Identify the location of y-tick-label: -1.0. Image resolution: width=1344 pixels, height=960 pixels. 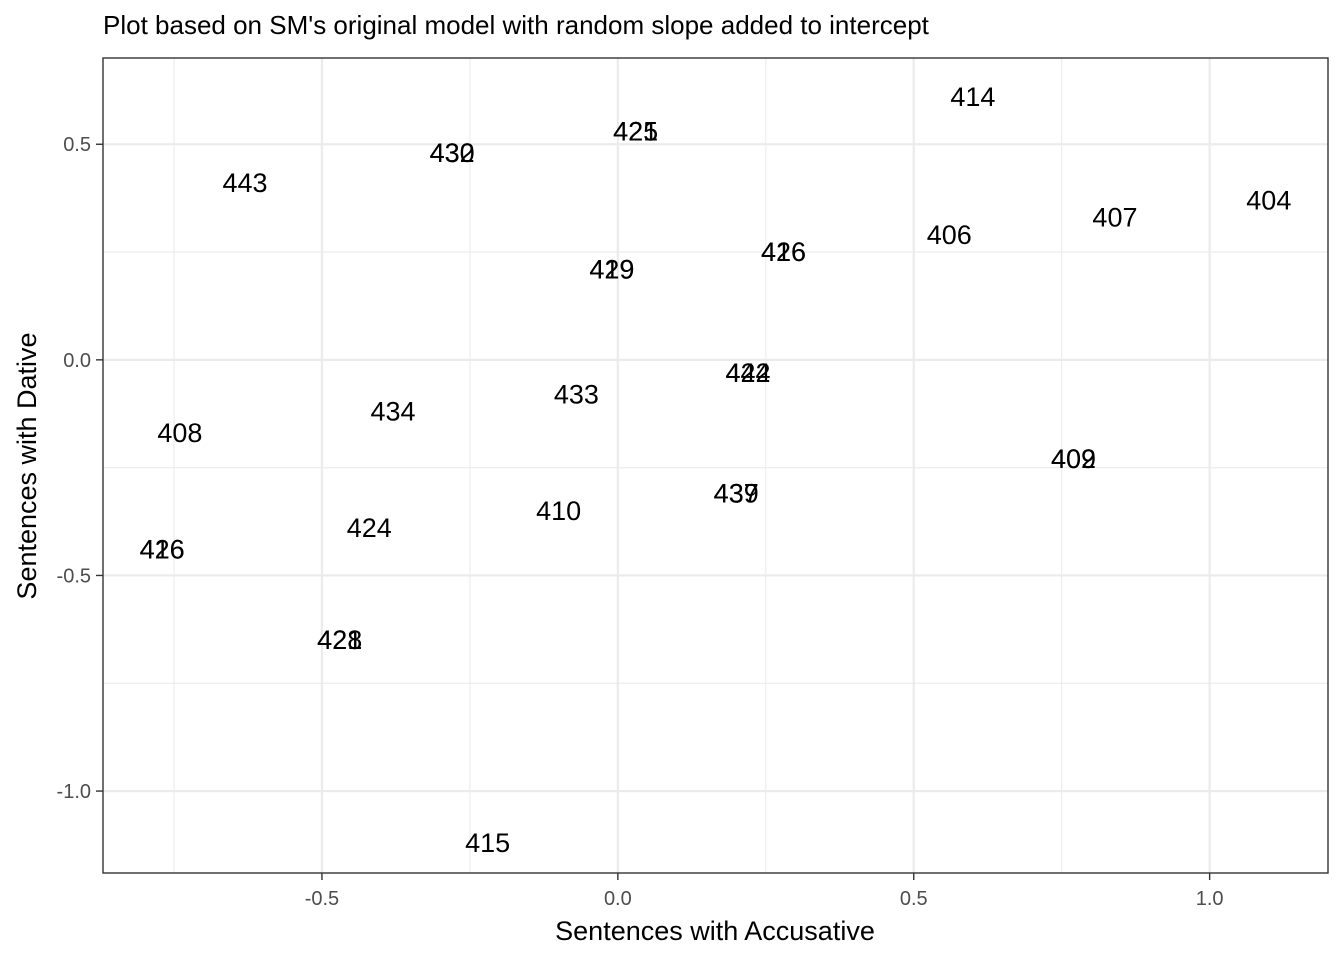
(74, 792).